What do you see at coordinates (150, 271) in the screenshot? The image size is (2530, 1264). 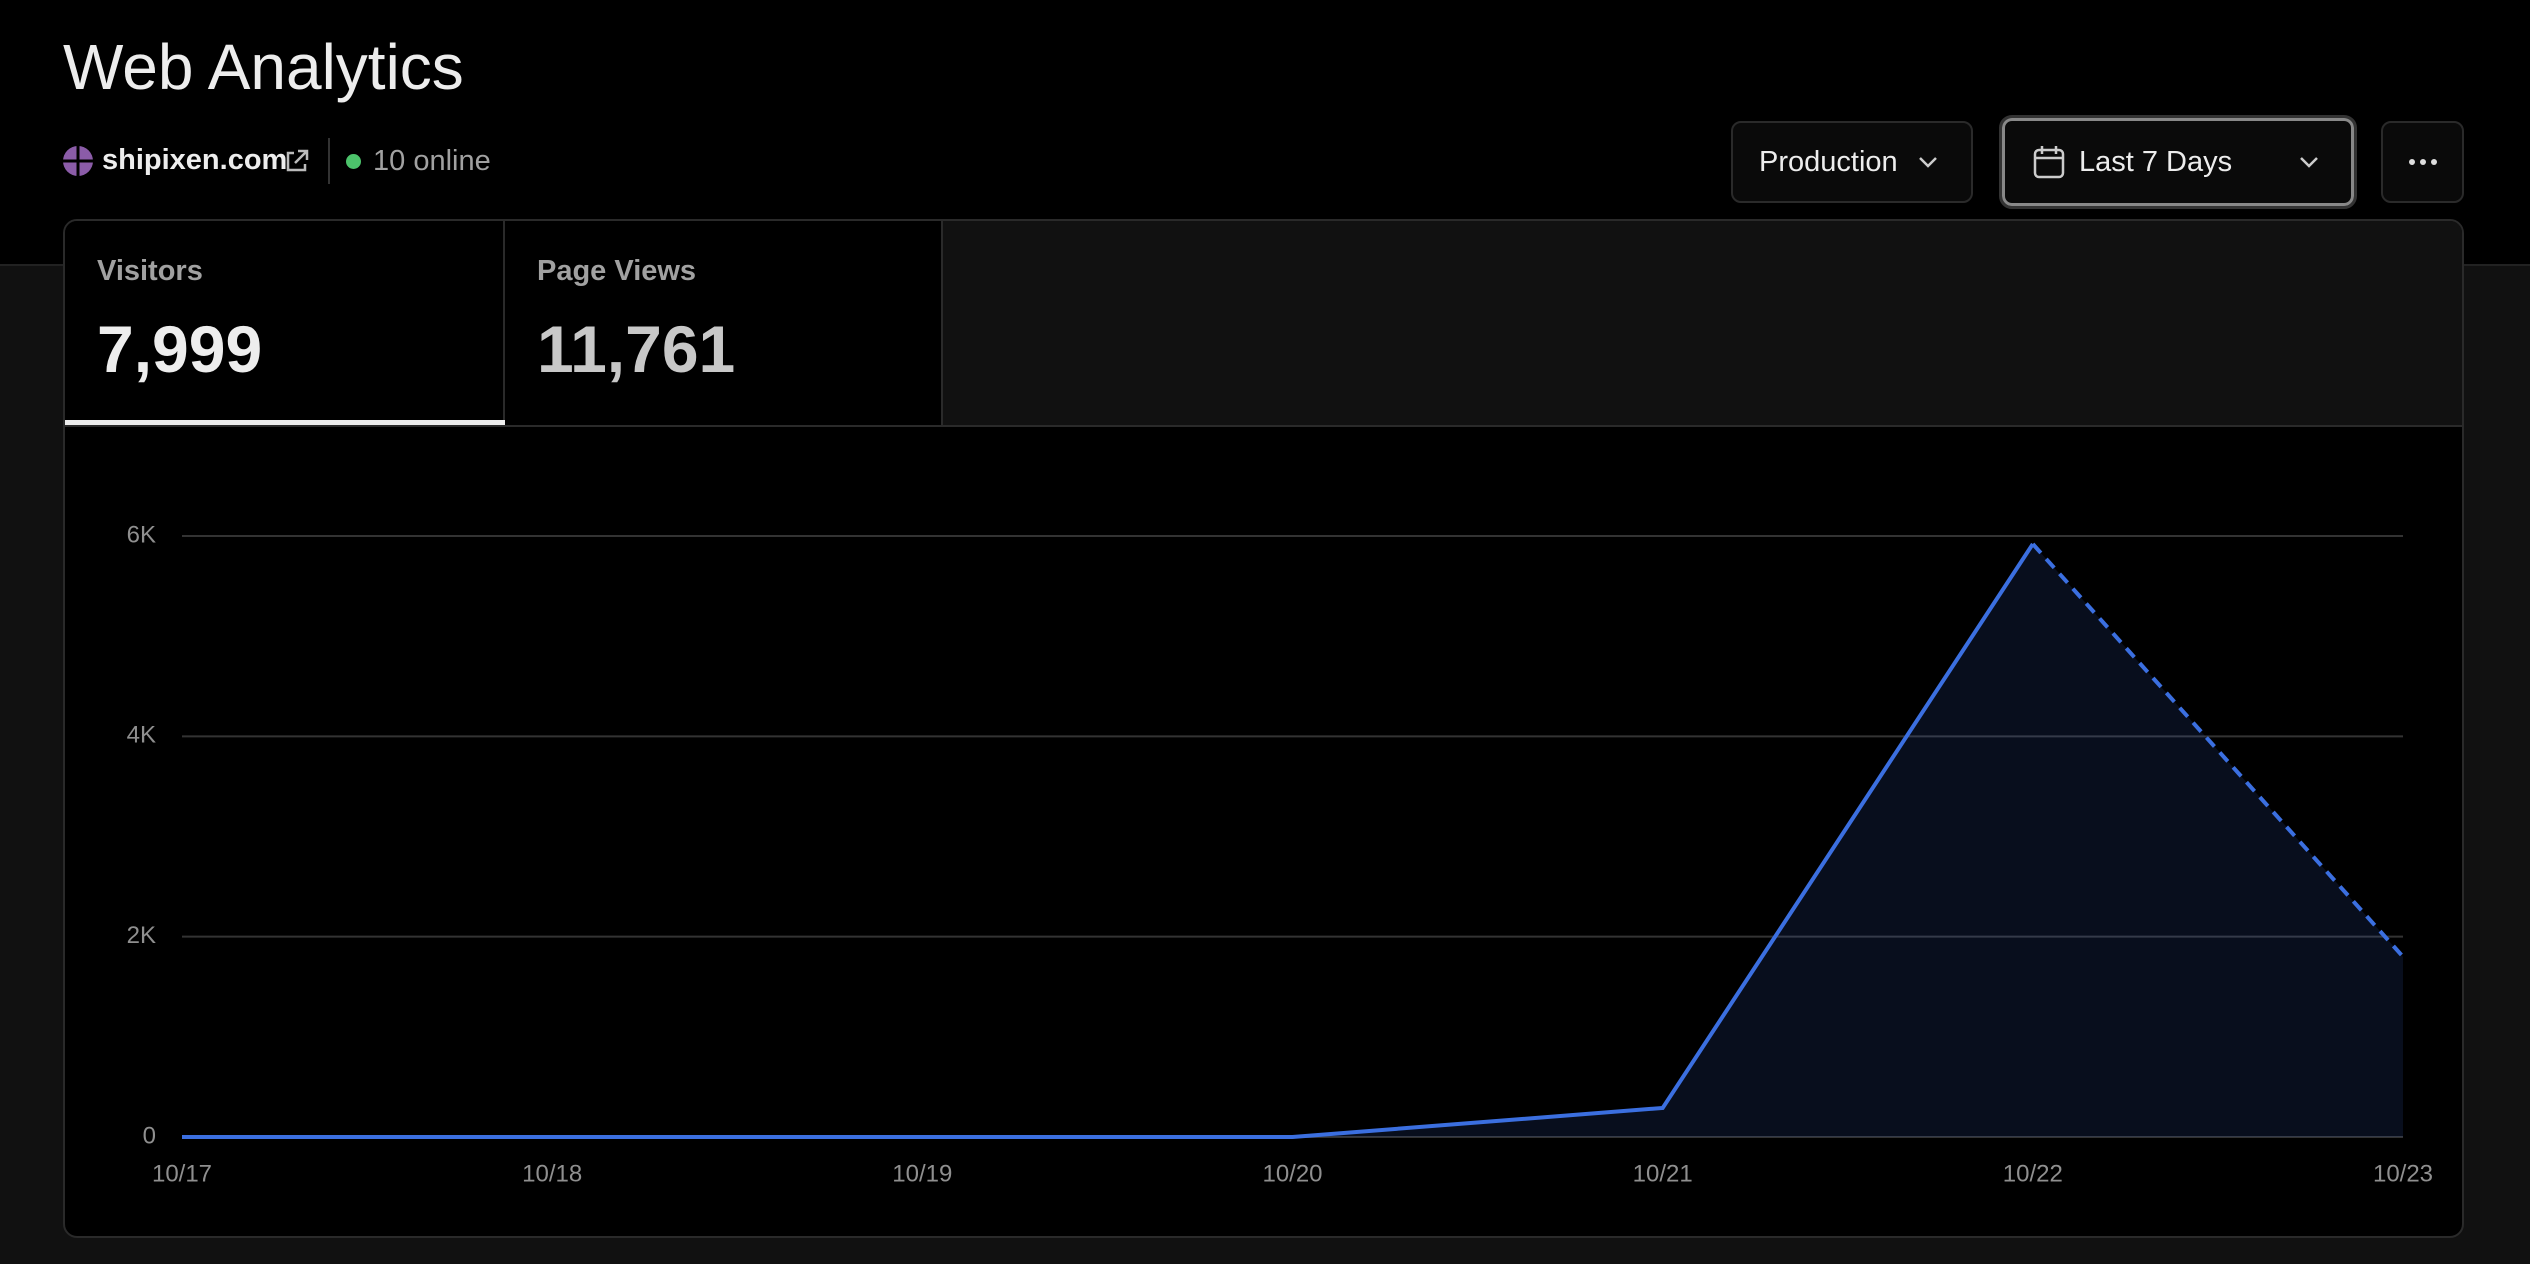 I see `tab-label: Visitors` at bounding box center [150, 271].